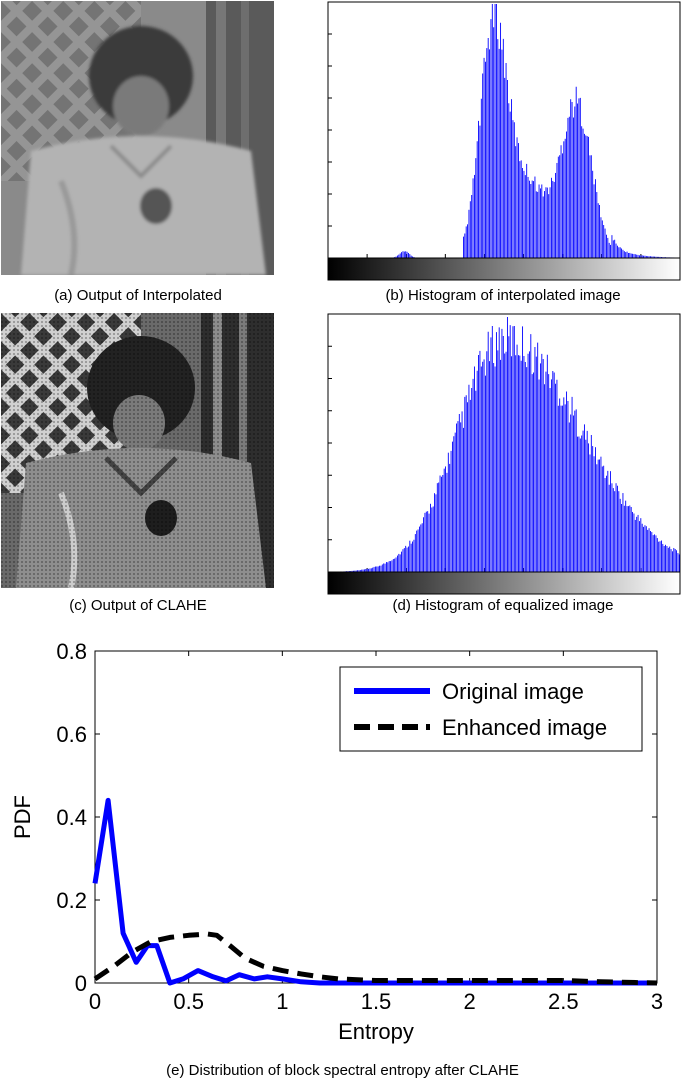 The image size is (685, 1082). I want to click on legend-box, so click(491, 709).